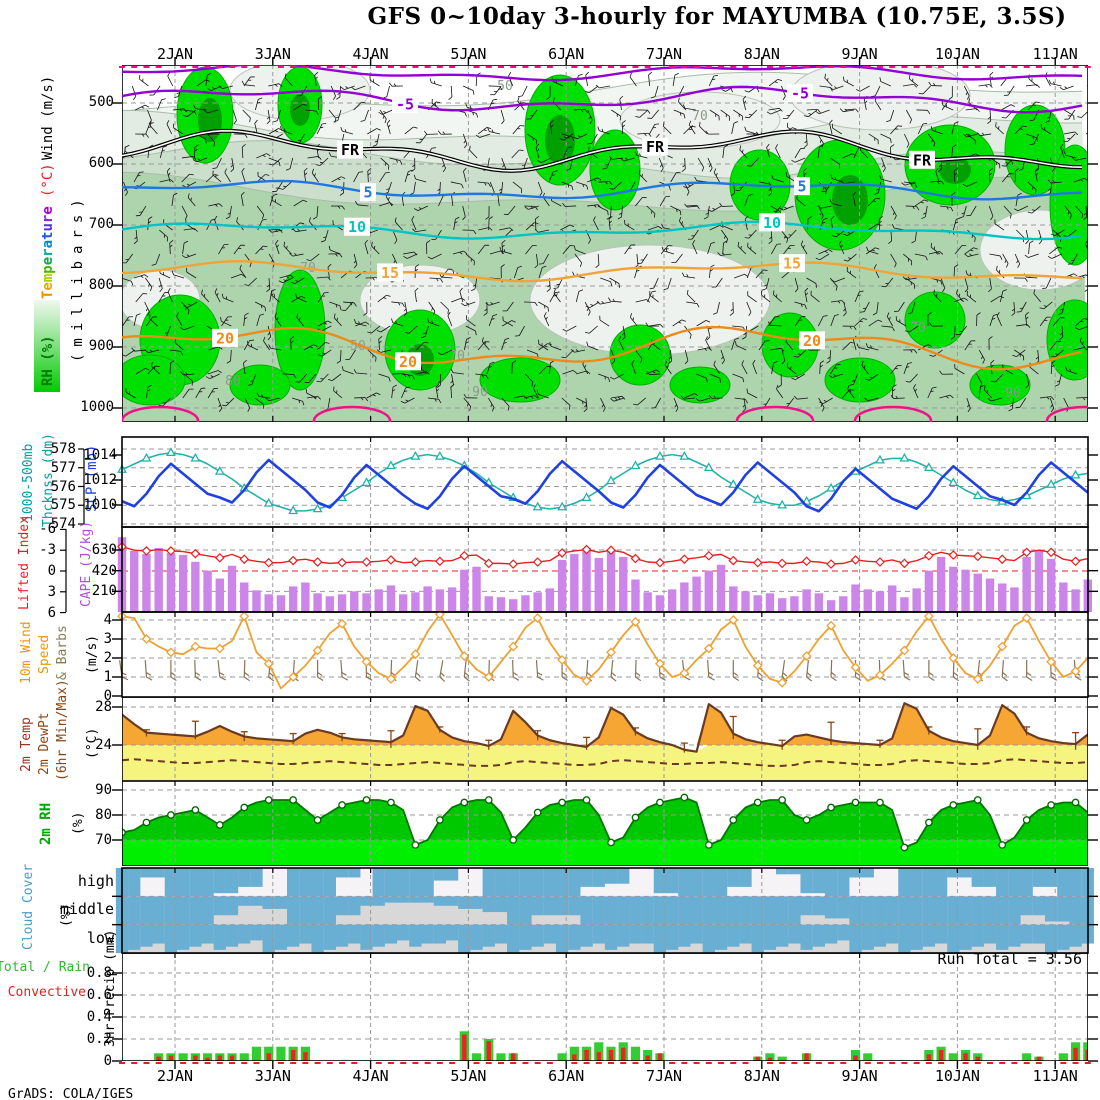 This screenshot has width=1100, height=1100. I want to click on pressure-tick-label: 900, so click(101, 346).